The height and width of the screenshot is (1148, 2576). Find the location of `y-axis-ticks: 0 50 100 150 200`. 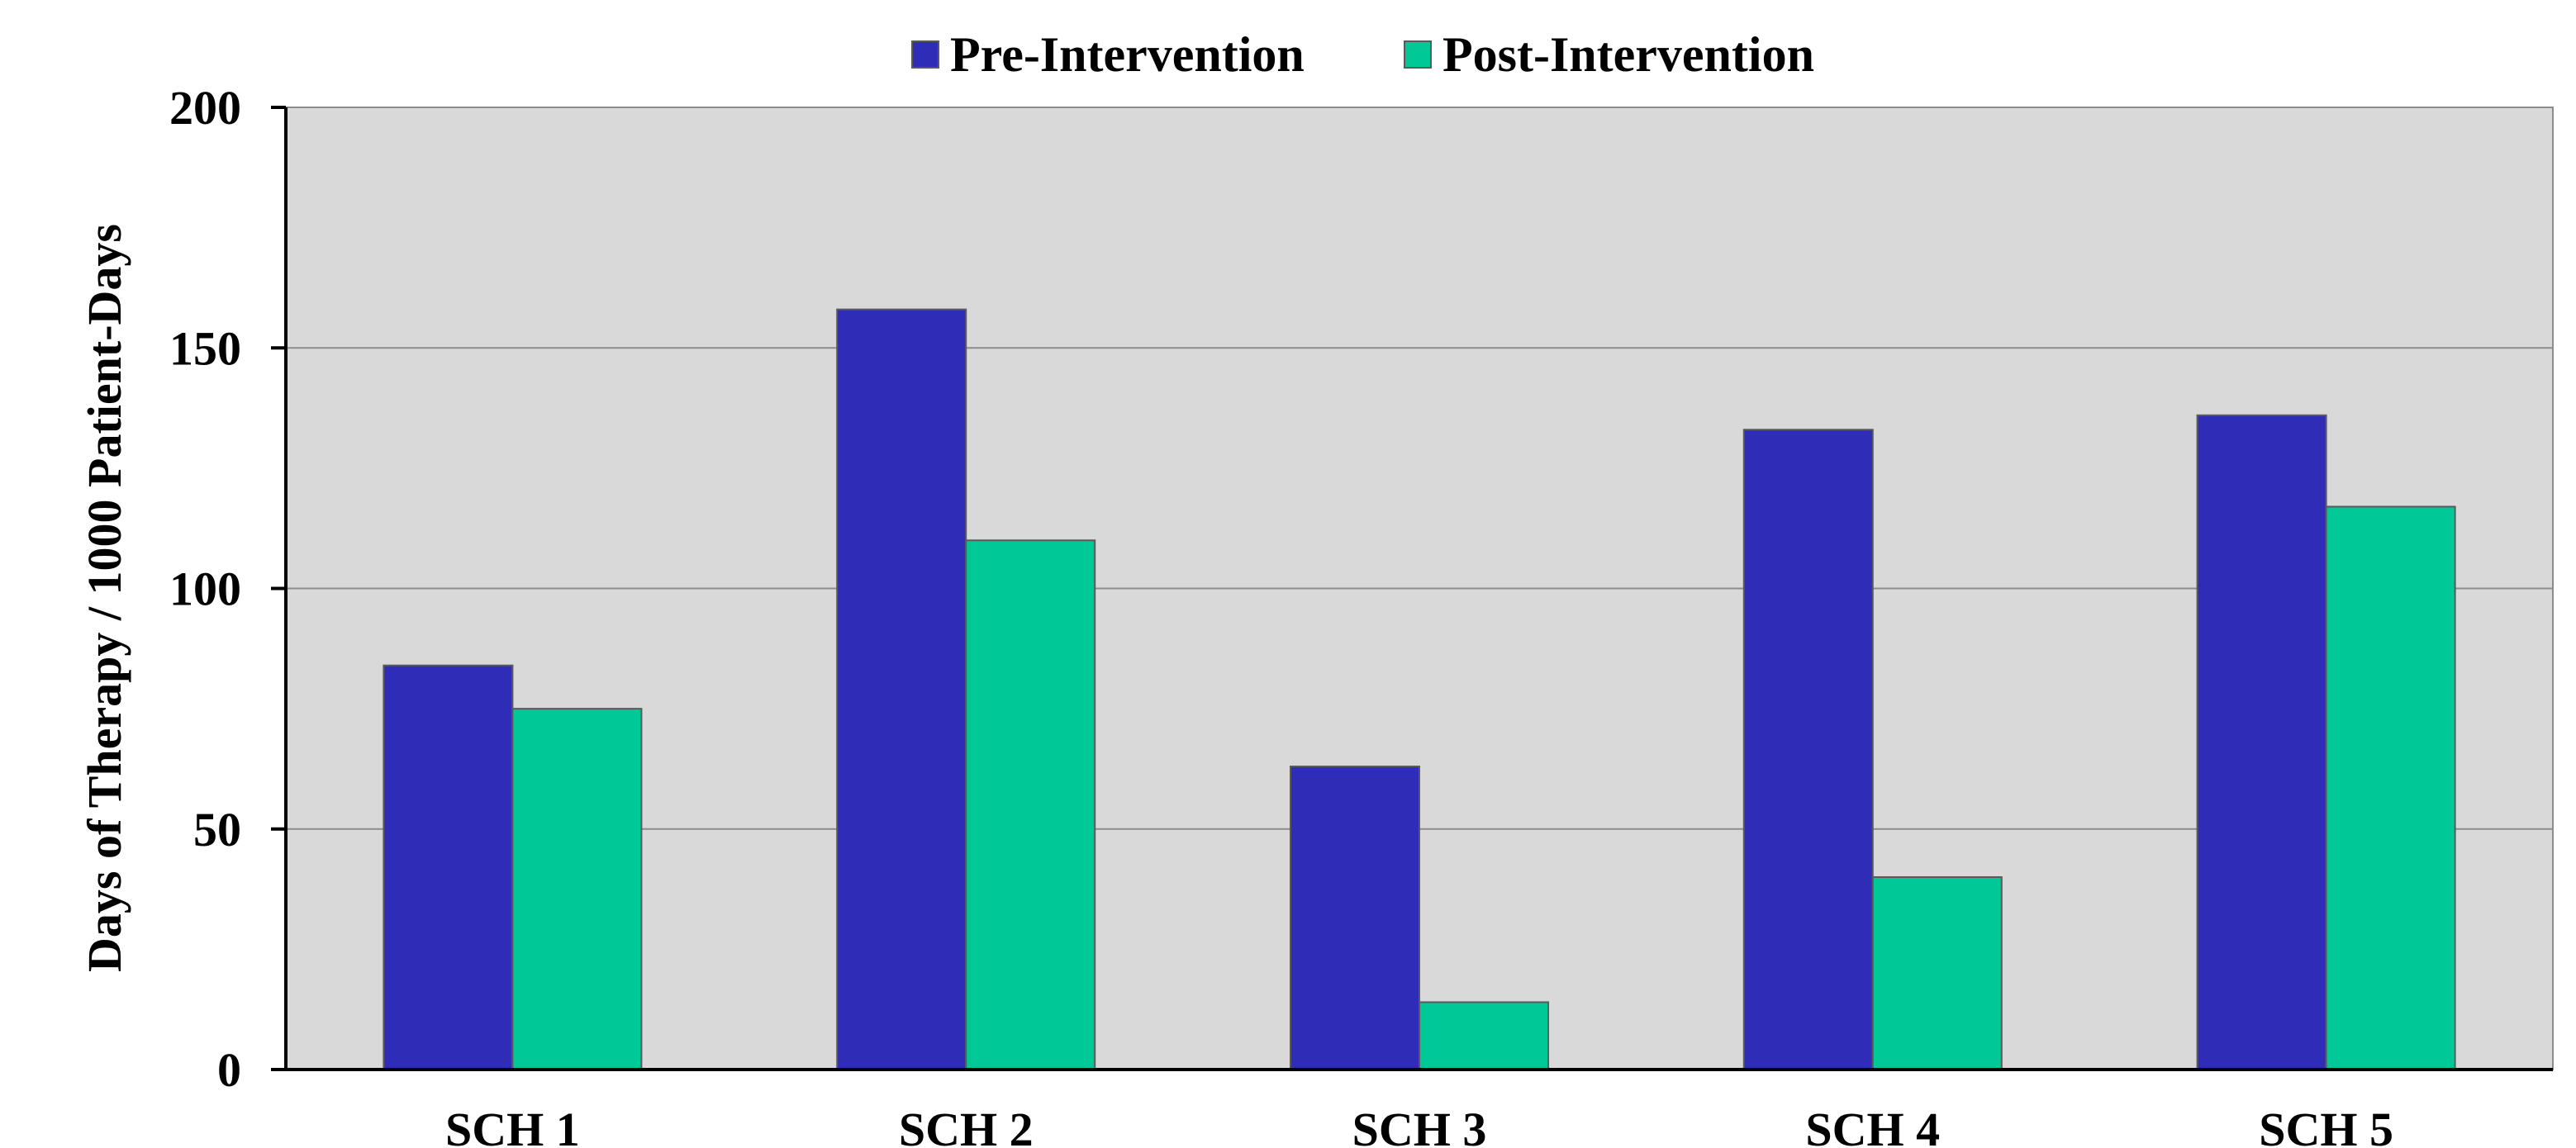

y-axis-ticks: 0 50 100 150 200 is located at coordinates (227, 589).